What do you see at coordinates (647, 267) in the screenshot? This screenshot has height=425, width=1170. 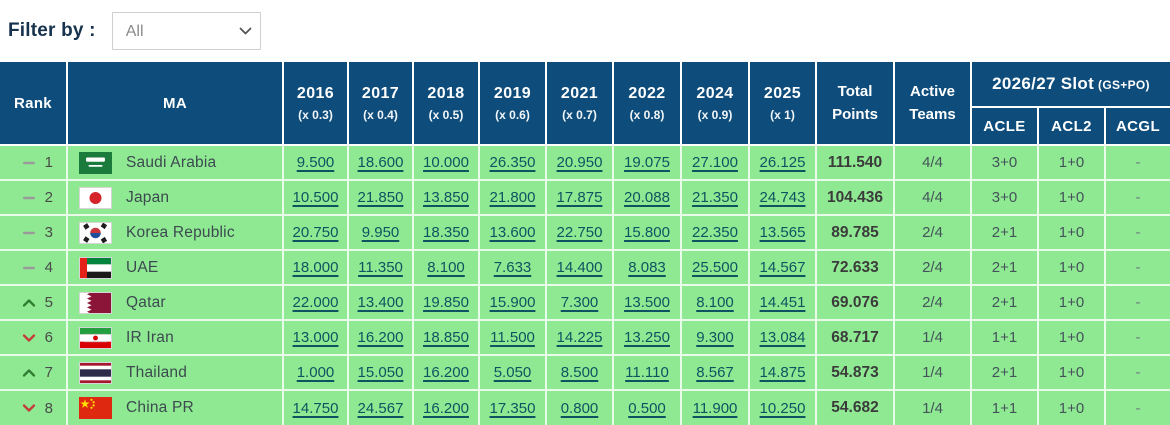 I see `score-link: 8.083` at bounding box center [647, 267].